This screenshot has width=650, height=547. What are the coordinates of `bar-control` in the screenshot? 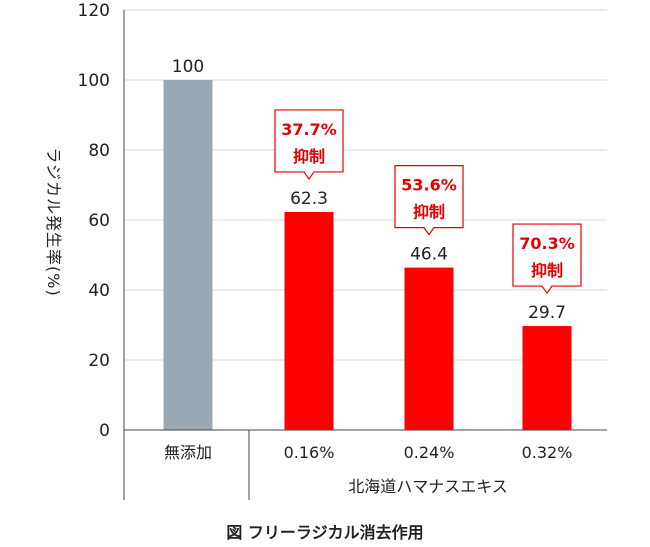 It's located at (188, 255).